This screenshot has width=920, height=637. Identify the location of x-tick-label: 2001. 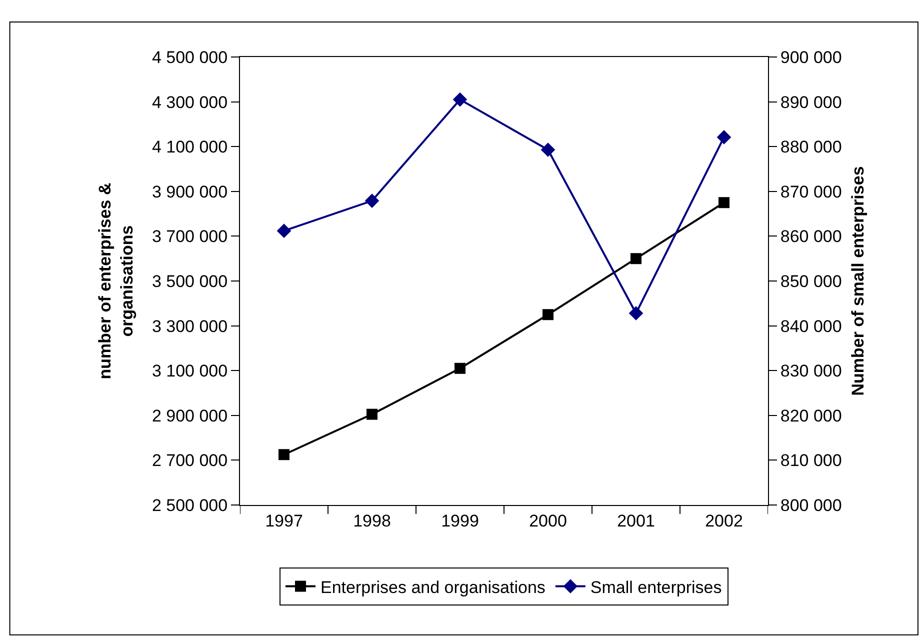
(636, 520).